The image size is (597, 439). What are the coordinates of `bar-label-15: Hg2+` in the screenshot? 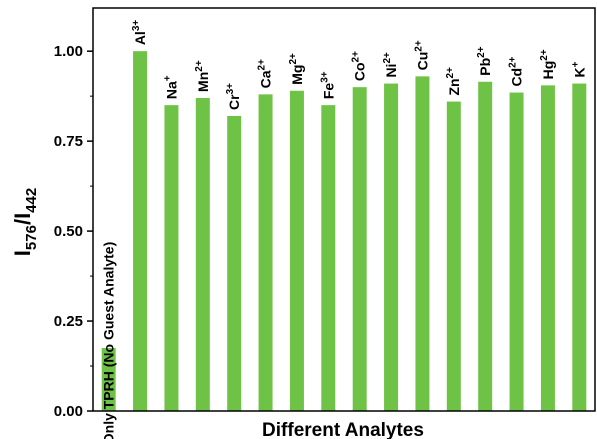 It's located at (547, 64).